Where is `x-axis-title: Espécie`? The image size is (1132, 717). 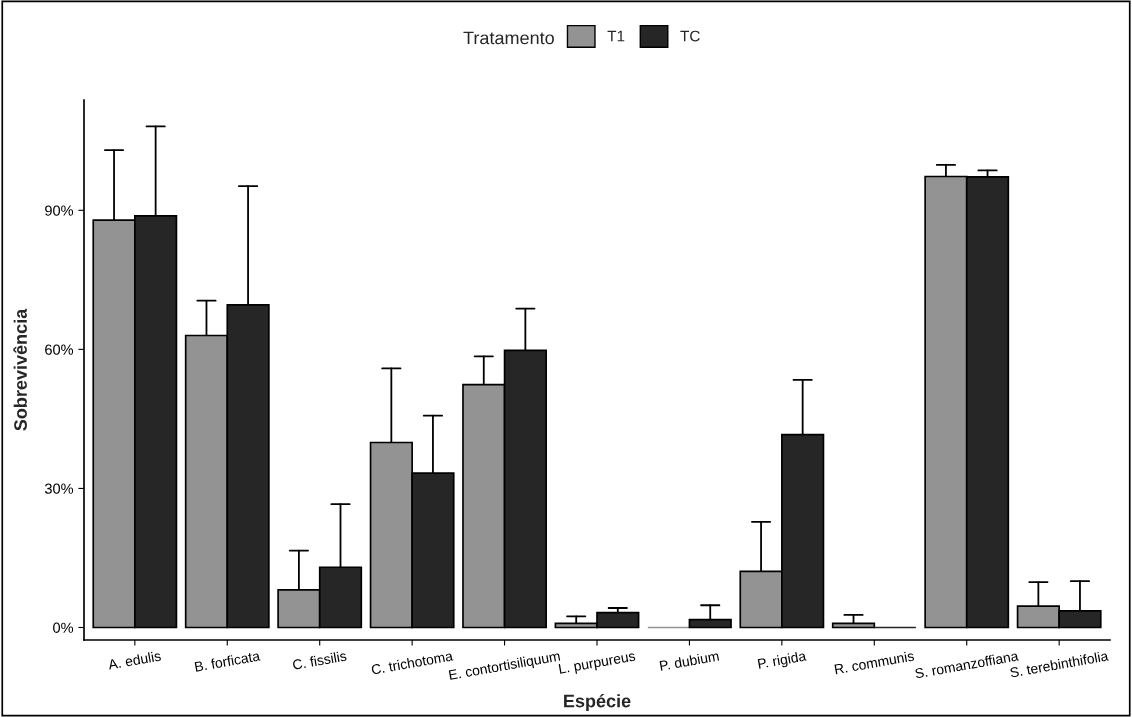 x-axis-title: Espécie is located at coordinates (597, 702).